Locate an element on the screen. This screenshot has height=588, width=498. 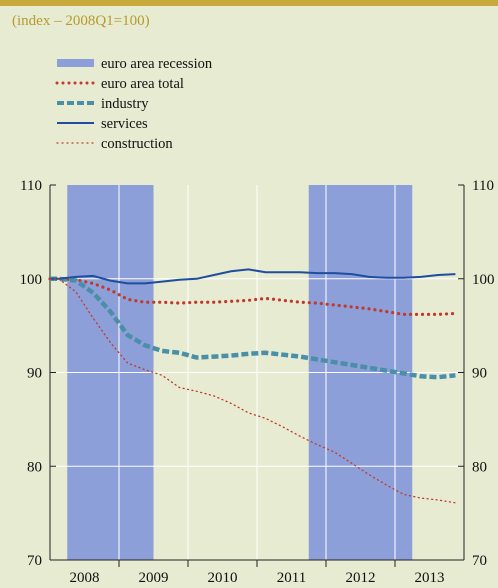
x-tick-label: 2013 is located at coordinates (430, 578).